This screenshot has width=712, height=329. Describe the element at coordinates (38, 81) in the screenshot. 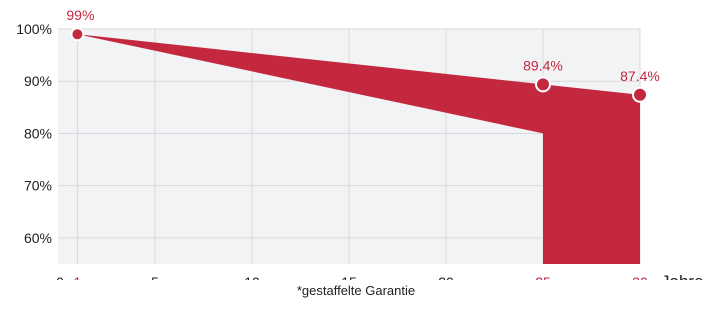

I see `y-tick-label-90%: 90%` at that location.